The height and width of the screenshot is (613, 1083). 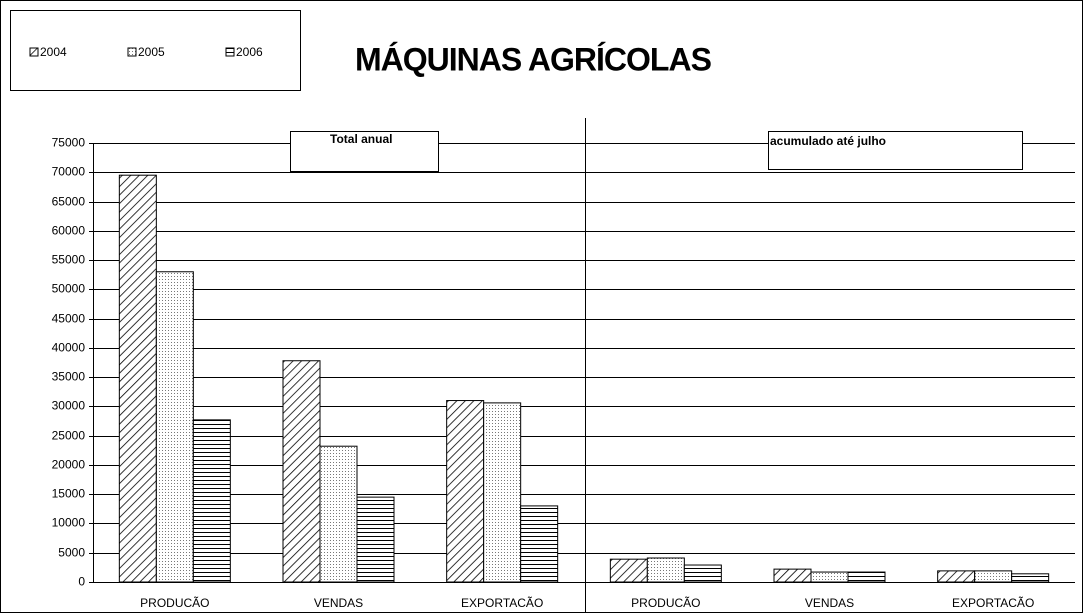 What do you see at coordinates (69, 348) in the screenshot?
I see `y-tick-label: 40000` at bounding box center [69, 348].